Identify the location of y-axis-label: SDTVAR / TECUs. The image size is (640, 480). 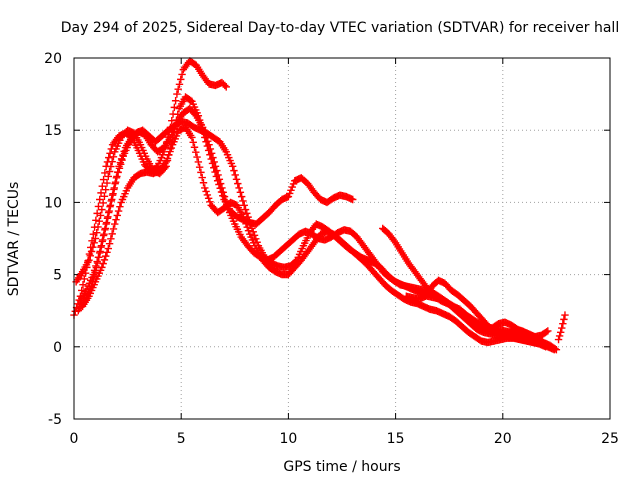
(14, 239).